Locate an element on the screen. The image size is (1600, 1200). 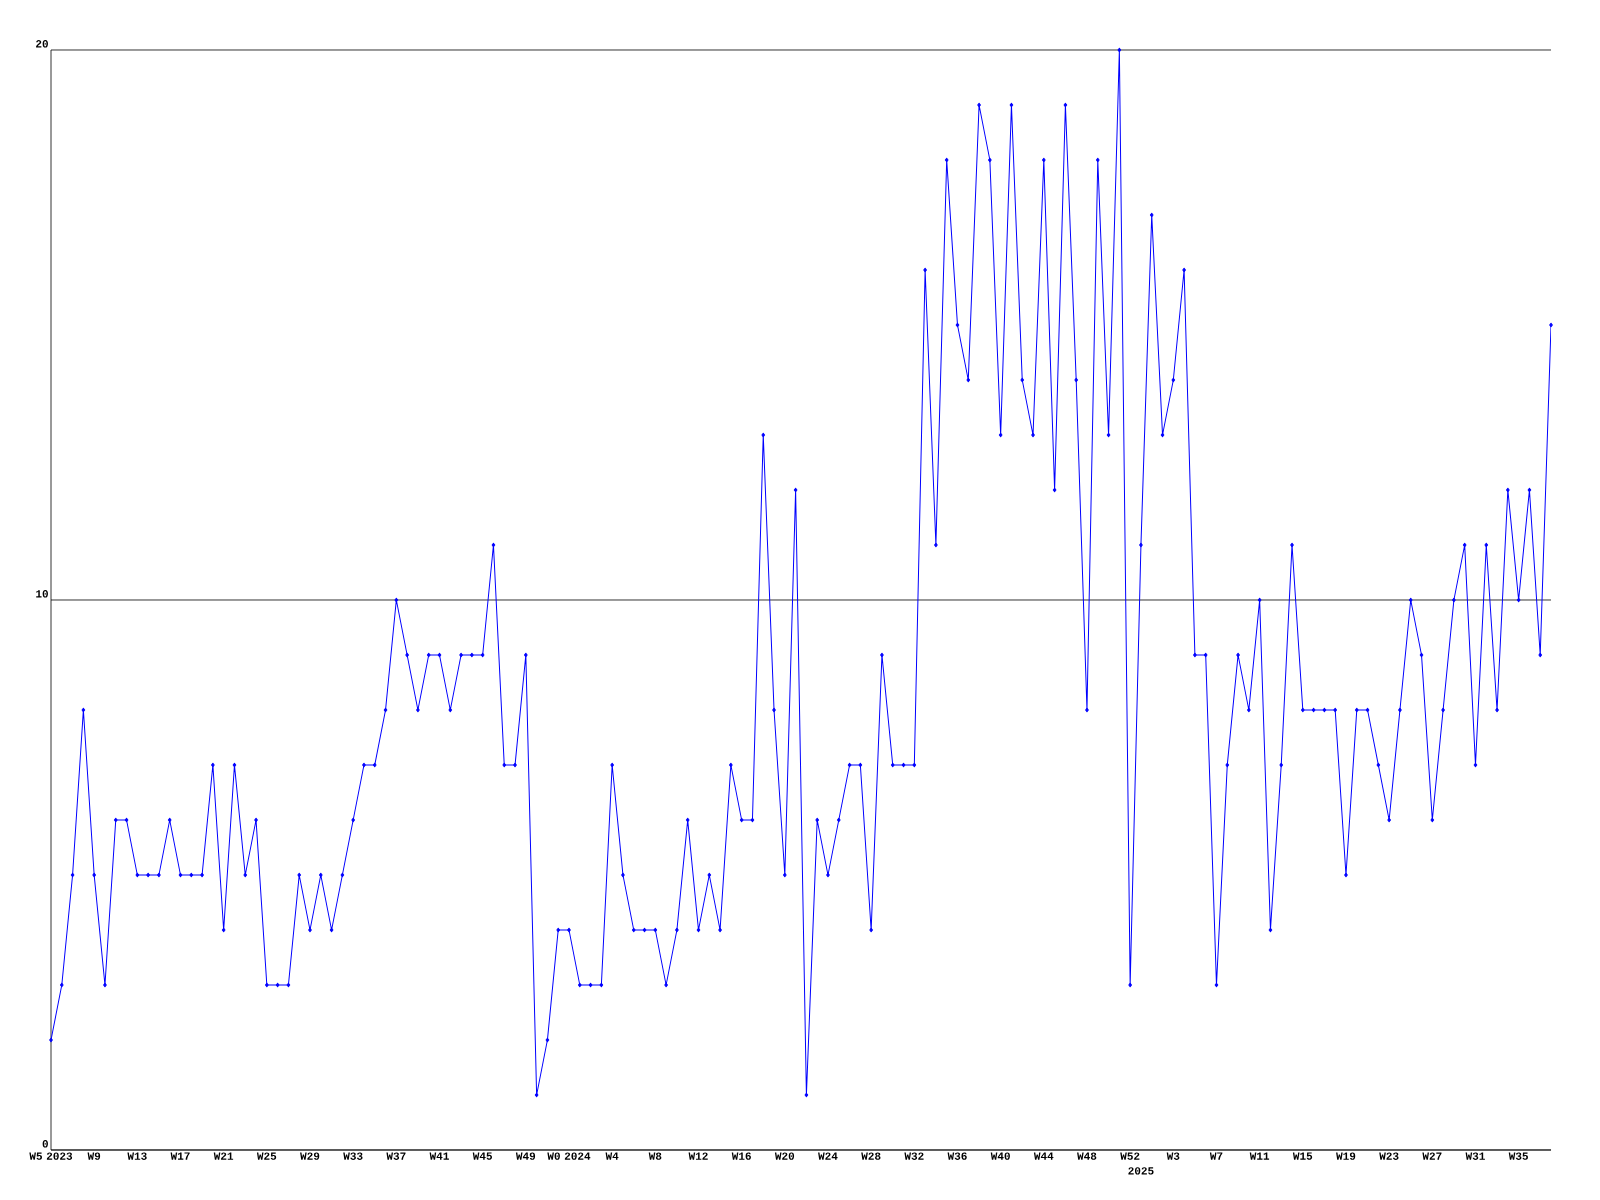
x-tick-label: W35 is located at coordinates (1518, 1156).